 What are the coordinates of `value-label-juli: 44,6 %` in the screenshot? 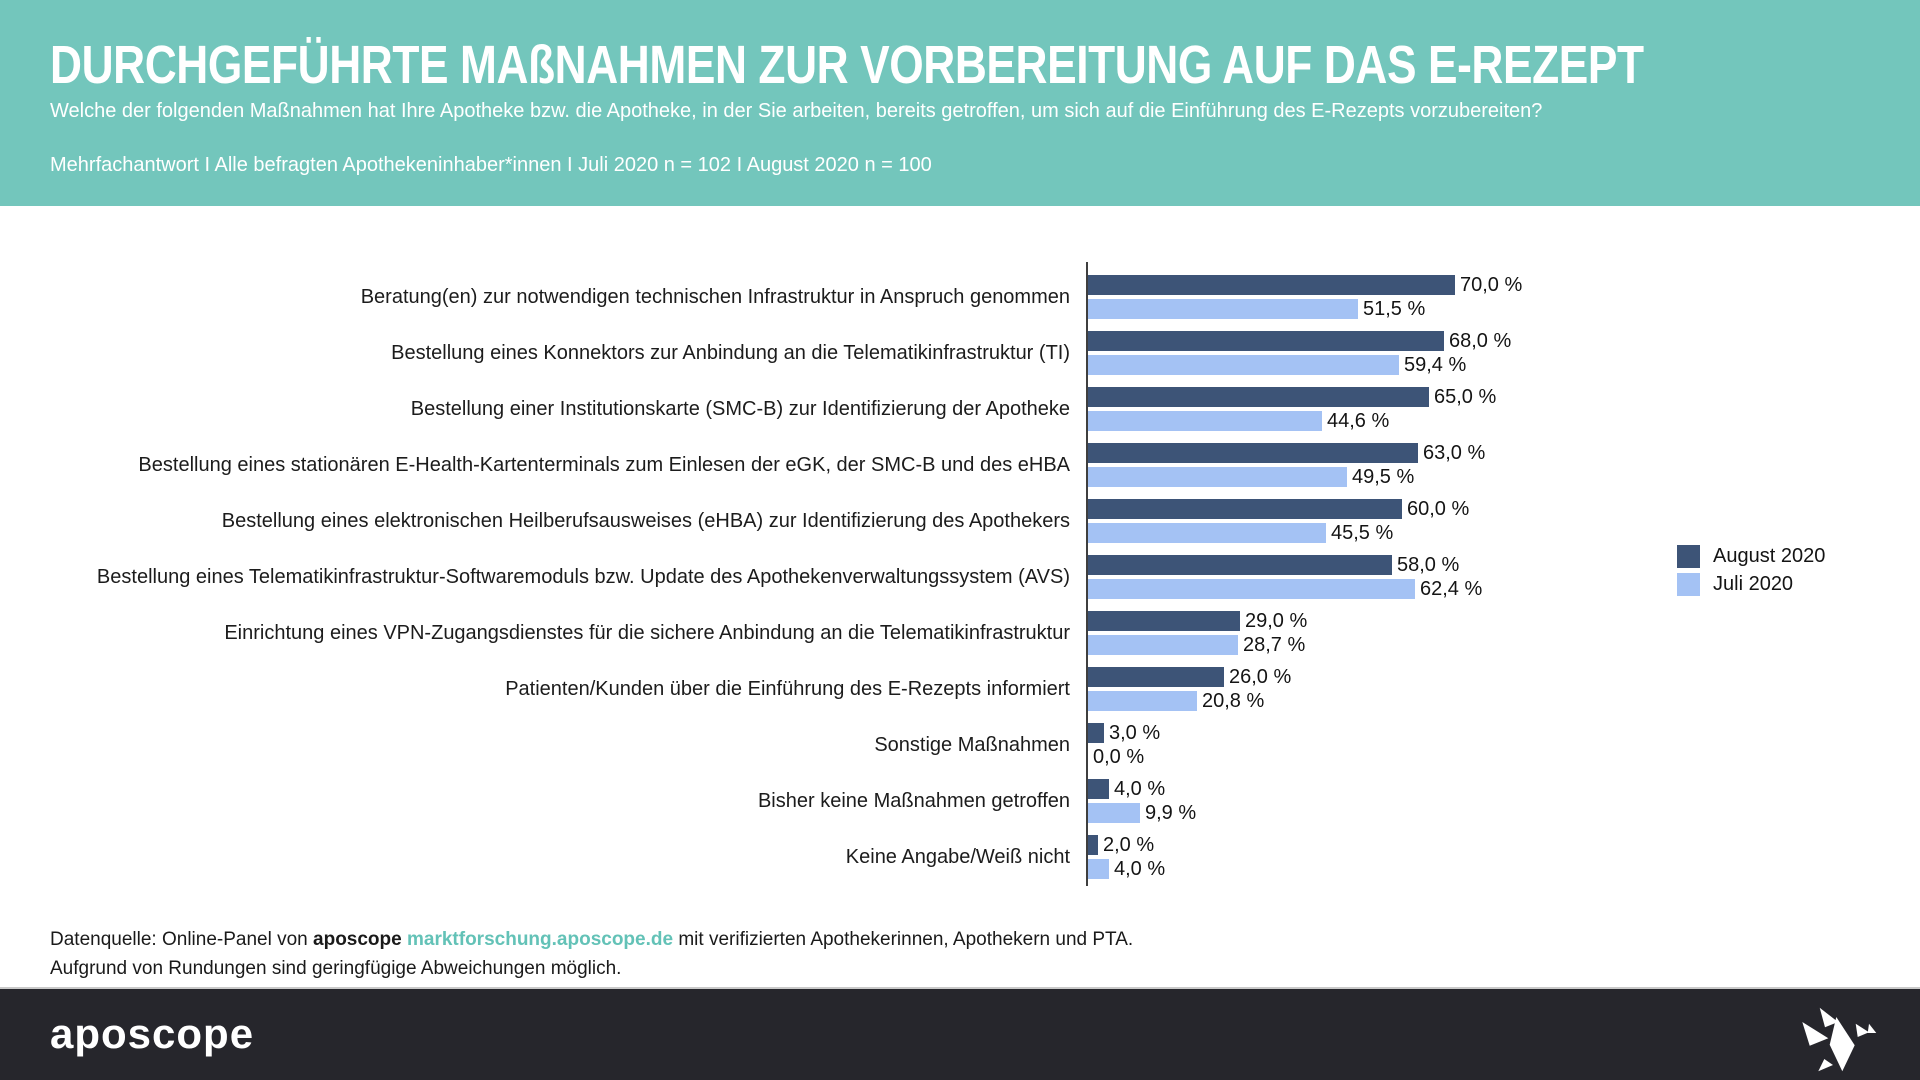 It's located at (1358, 421).